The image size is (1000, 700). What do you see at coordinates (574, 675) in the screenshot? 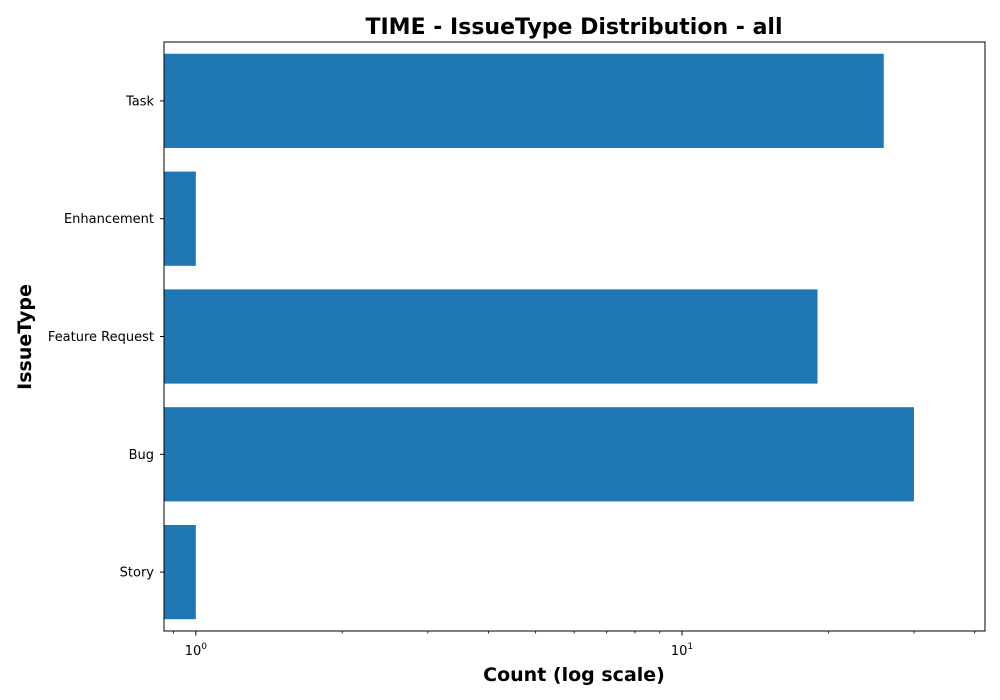
I see `x-axis-label: Count (log scale)` at bounding box center [574, 675].